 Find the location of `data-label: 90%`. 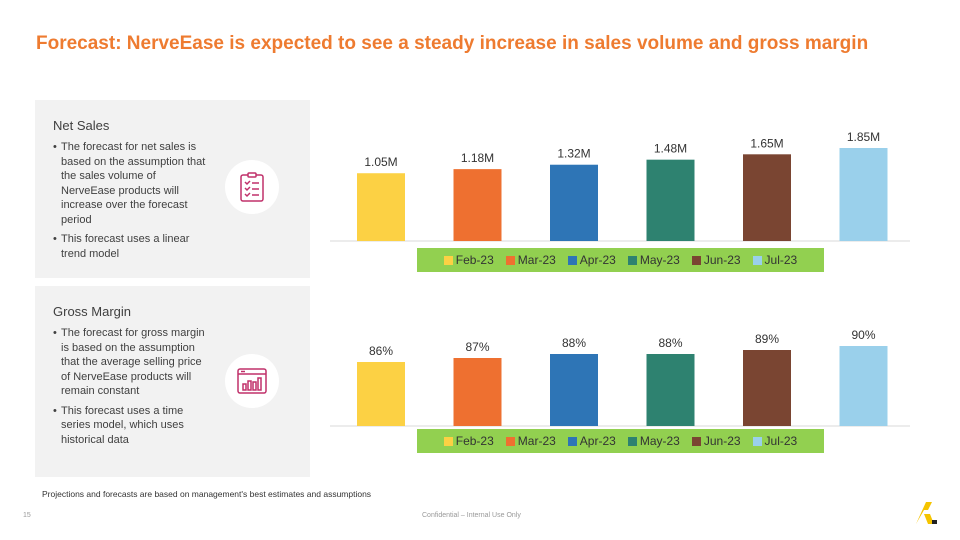

data-label: 90% is located at coordinates (863, 335).